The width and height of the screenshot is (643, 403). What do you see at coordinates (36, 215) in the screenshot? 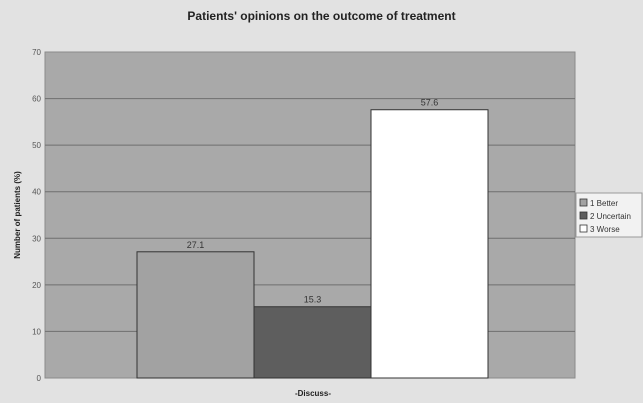
I see `y-axis-ticks: 0 10 20 30 40 50 60 70` at bounding box center [36, 215].